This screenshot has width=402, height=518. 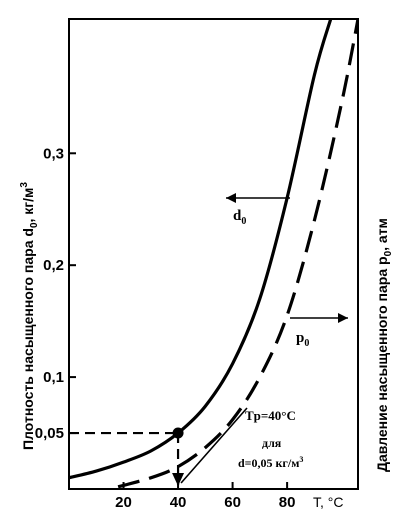 What do you see at coordinates (272, 443) in the screenshot?
I see `dlya-note: для` at bounding box center [272, 443].